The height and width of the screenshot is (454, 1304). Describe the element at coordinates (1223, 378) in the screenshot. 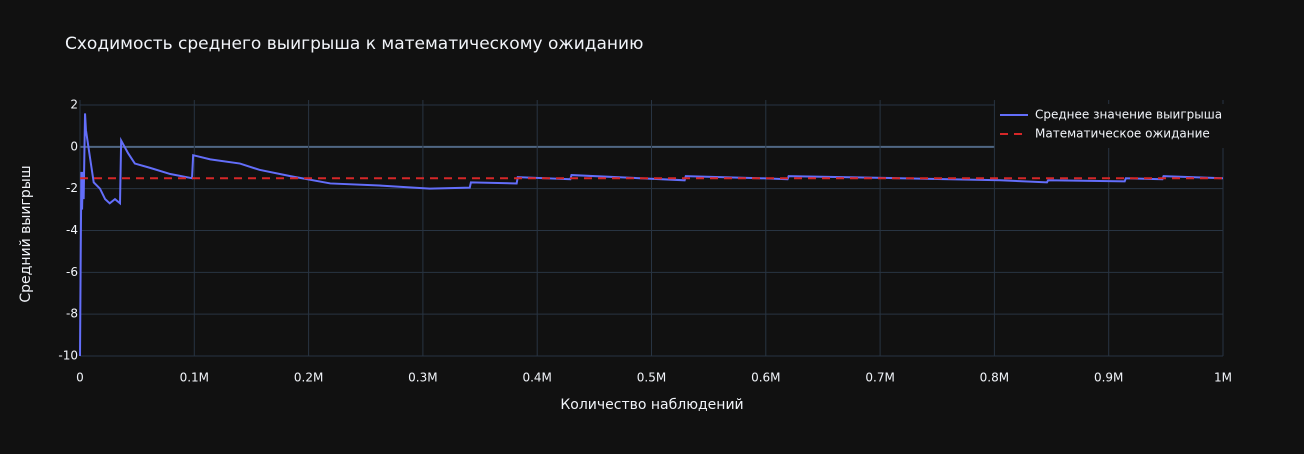

I see `x-tick-label: 1M` at that location.